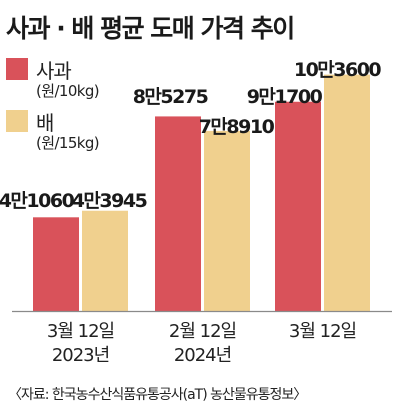  What do you see at coordinates (202, 355) in the screenshot?
I see `x-tick-label-1-1: 2024년` at bounding box center [202, 355].